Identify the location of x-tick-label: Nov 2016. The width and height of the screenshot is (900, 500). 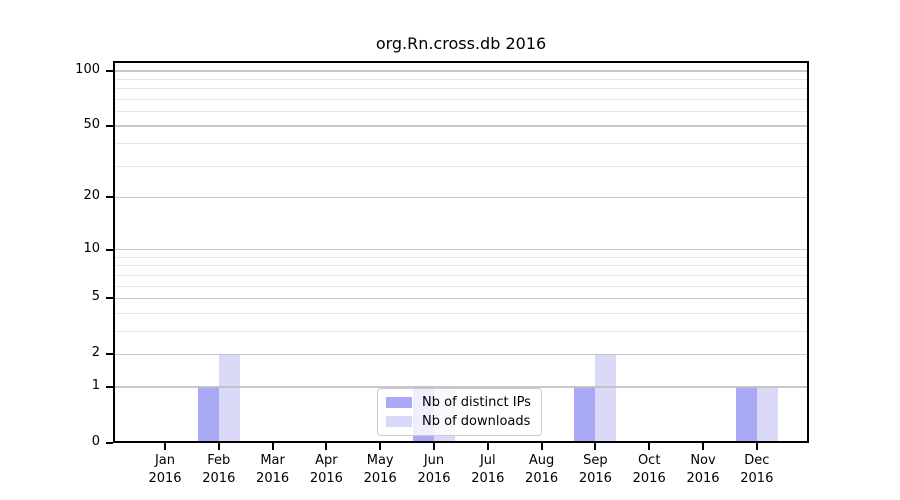
(703, 470).